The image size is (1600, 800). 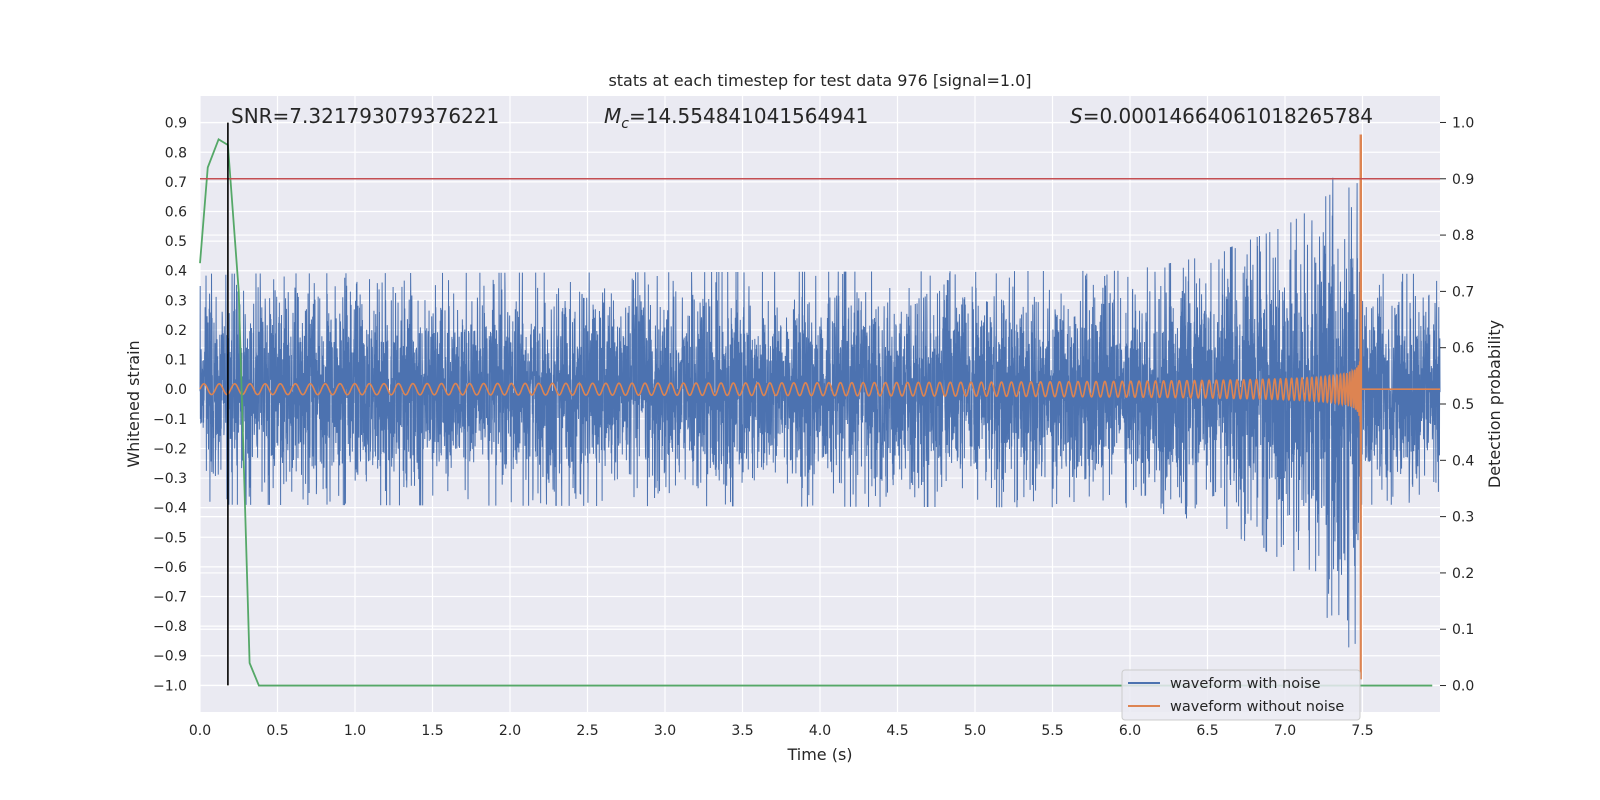 What do you see at coordinates (748, 116) in the screenshot?
I see `mc-value: =14.554841041564941` at bounding box center [748, 116].